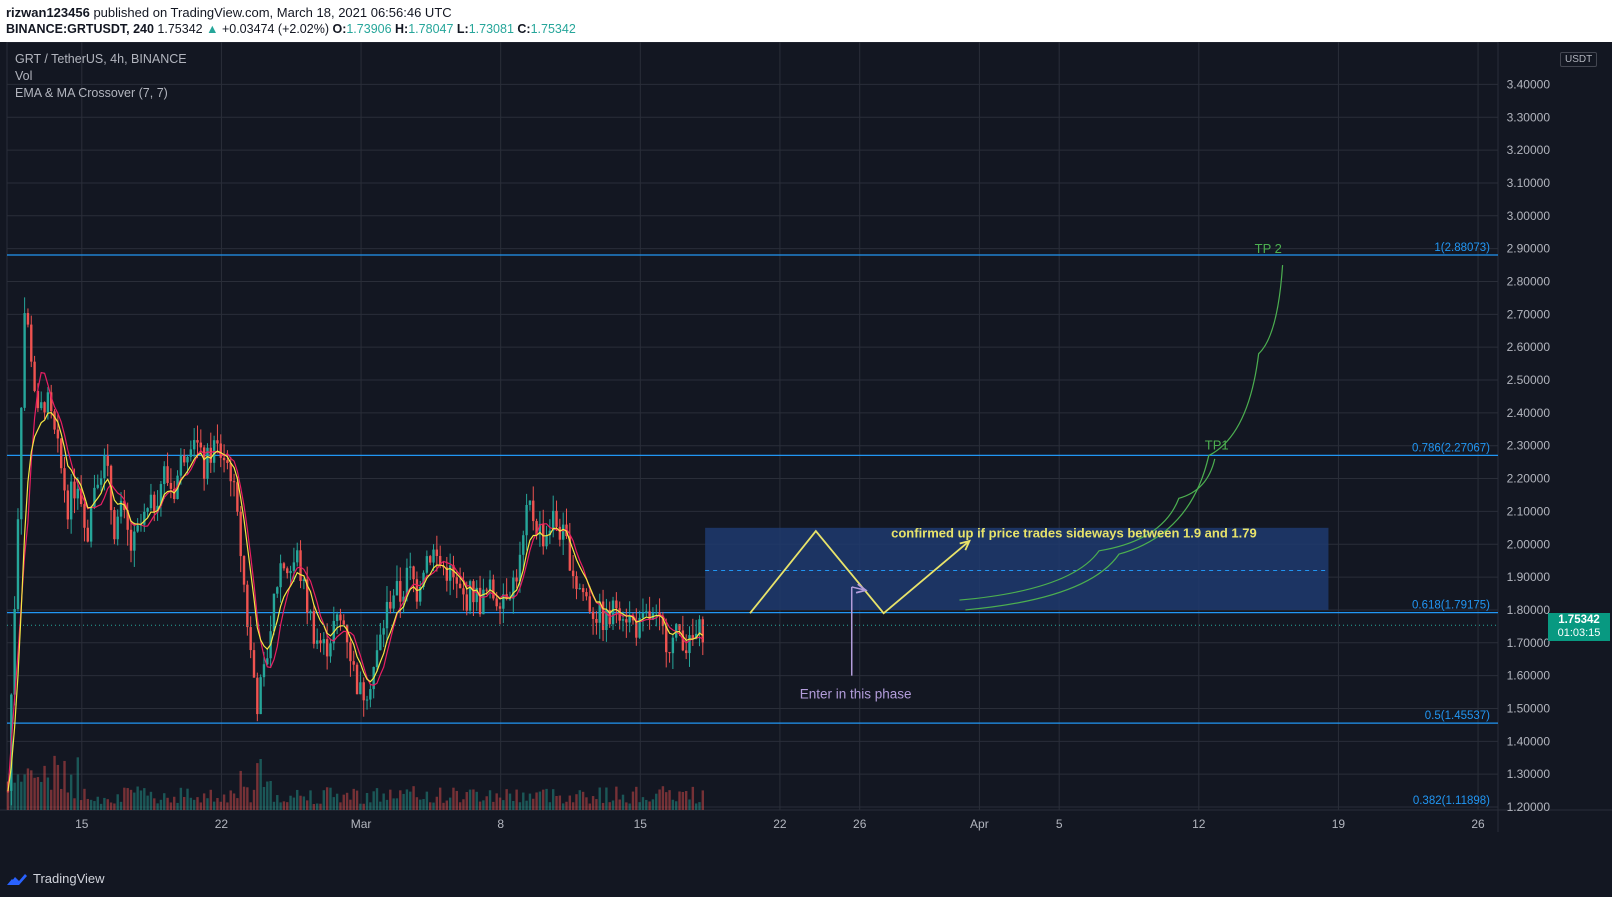  Describe the element at coordinates (55, 878) in the screenshot. I see `tradingview-logo: TradingView` at that location.